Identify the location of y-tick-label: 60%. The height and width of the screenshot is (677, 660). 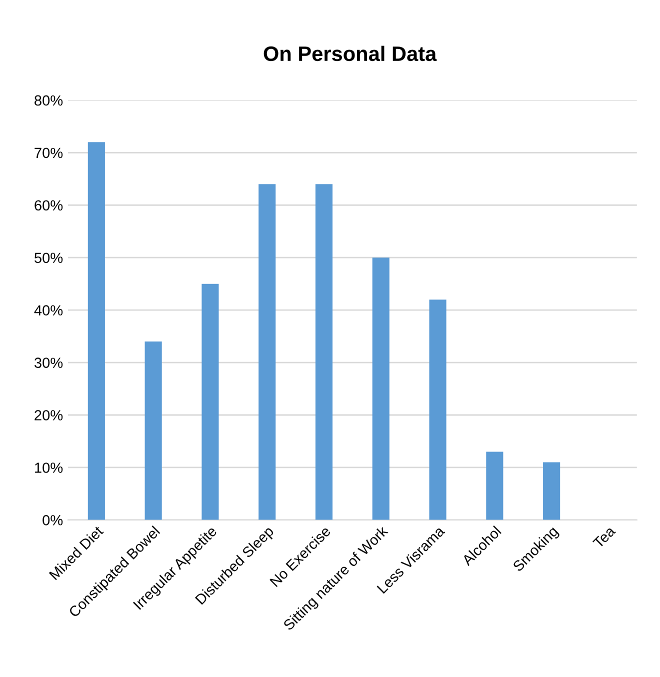
(48, 205).